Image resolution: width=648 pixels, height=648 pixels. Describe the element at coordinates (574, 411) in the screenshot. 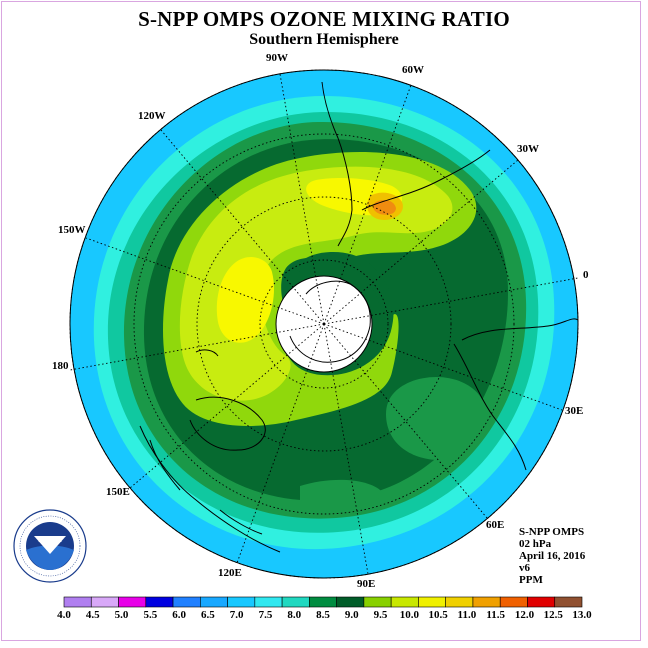

I see `lon-label-30e: 30E` at that location.